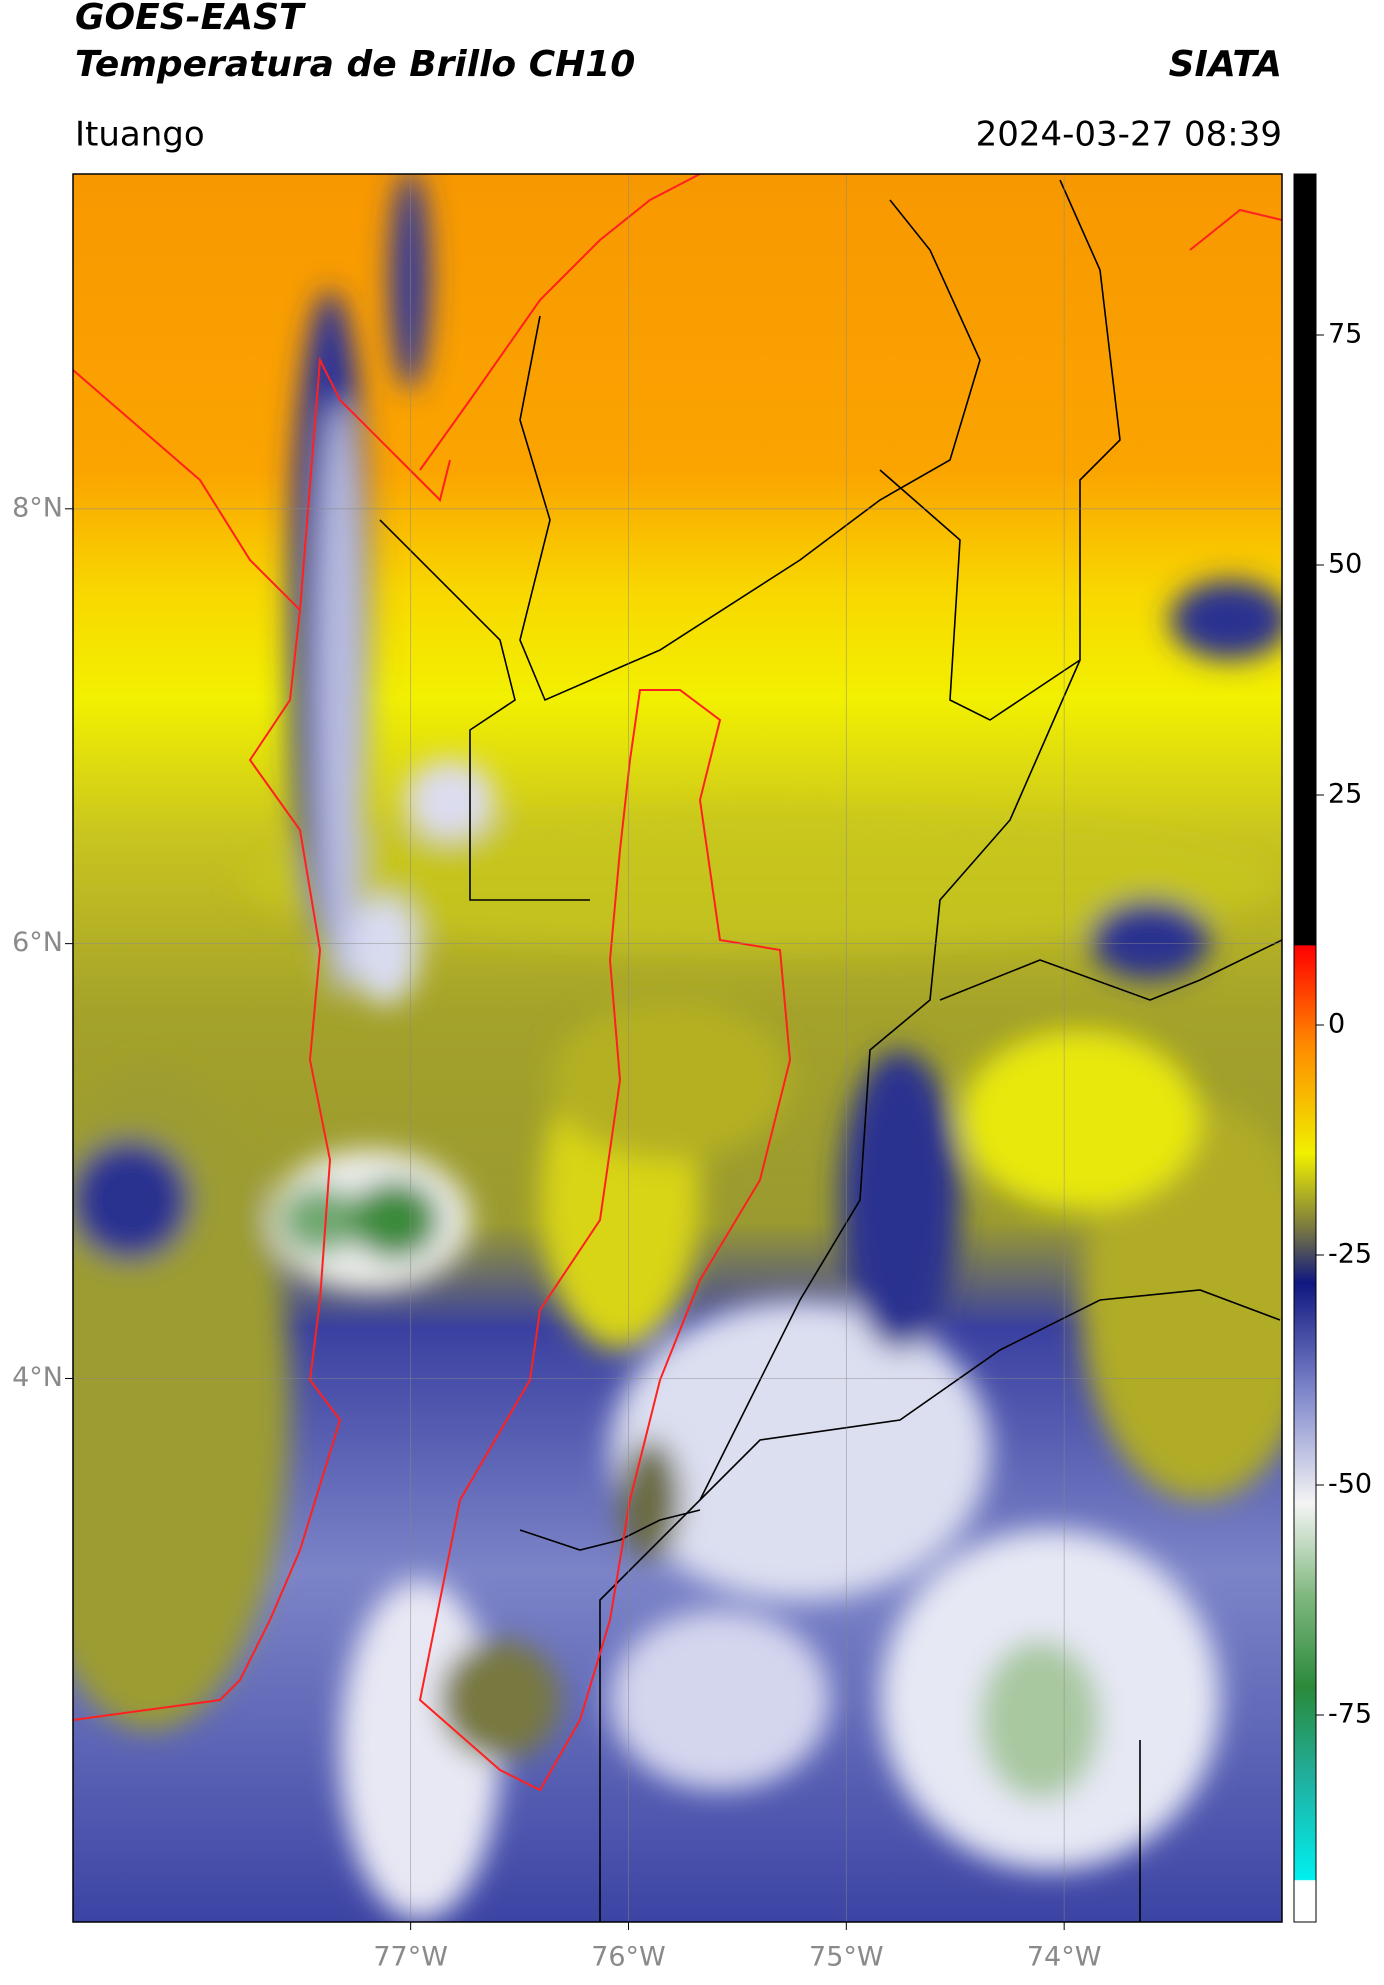 The height and width of the screenshot is (1985, 1384). I want to click on location: Ituango, so click(140, 135).